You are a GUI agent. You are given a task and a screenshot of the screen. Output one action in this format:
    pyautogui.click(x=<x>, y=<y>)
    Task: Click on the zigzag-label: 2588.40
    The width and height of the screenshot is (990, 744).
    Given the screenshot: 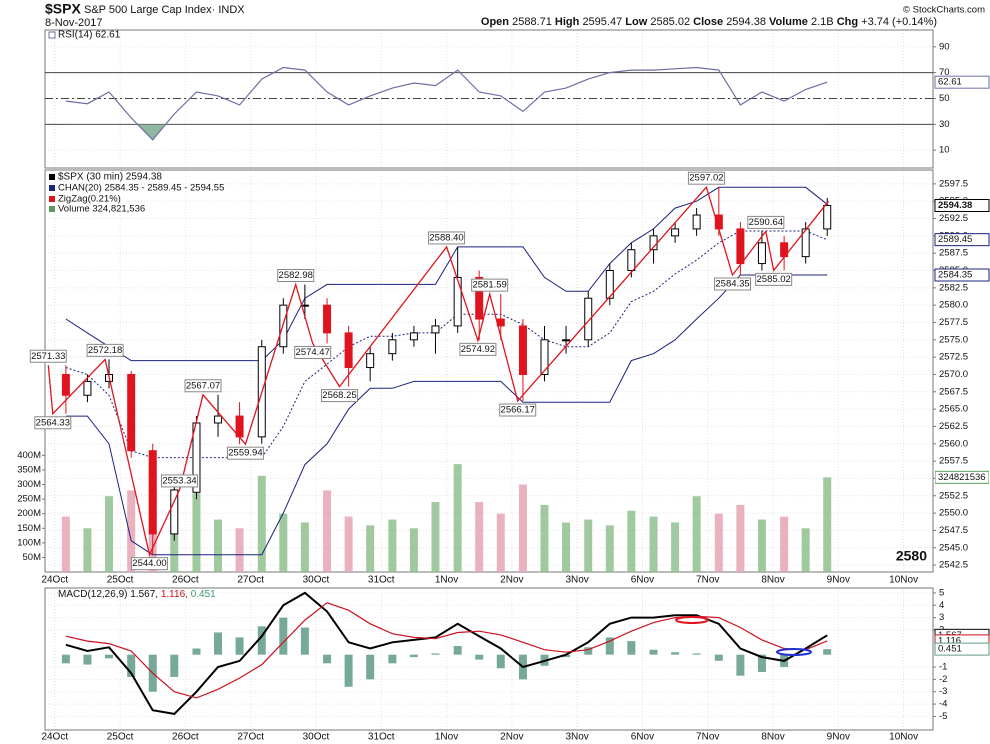 What is the action you would take?
    pyautogui.click(x=446, y=237)
    